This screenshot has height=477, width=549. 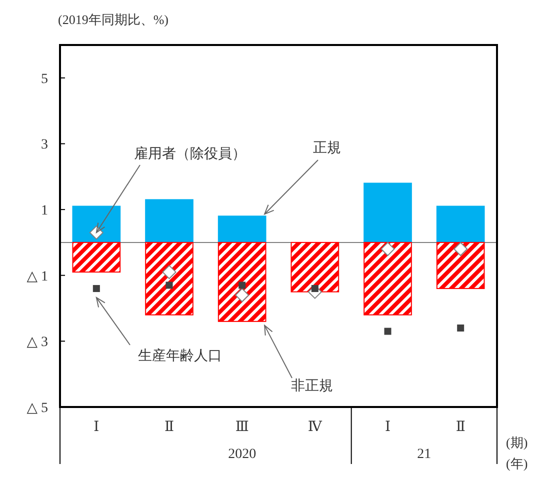 What do you see at coordinates (190, 154) in the screenshot?
I see `text: 雇用者（除役員）` at bounding box center [190, 154].